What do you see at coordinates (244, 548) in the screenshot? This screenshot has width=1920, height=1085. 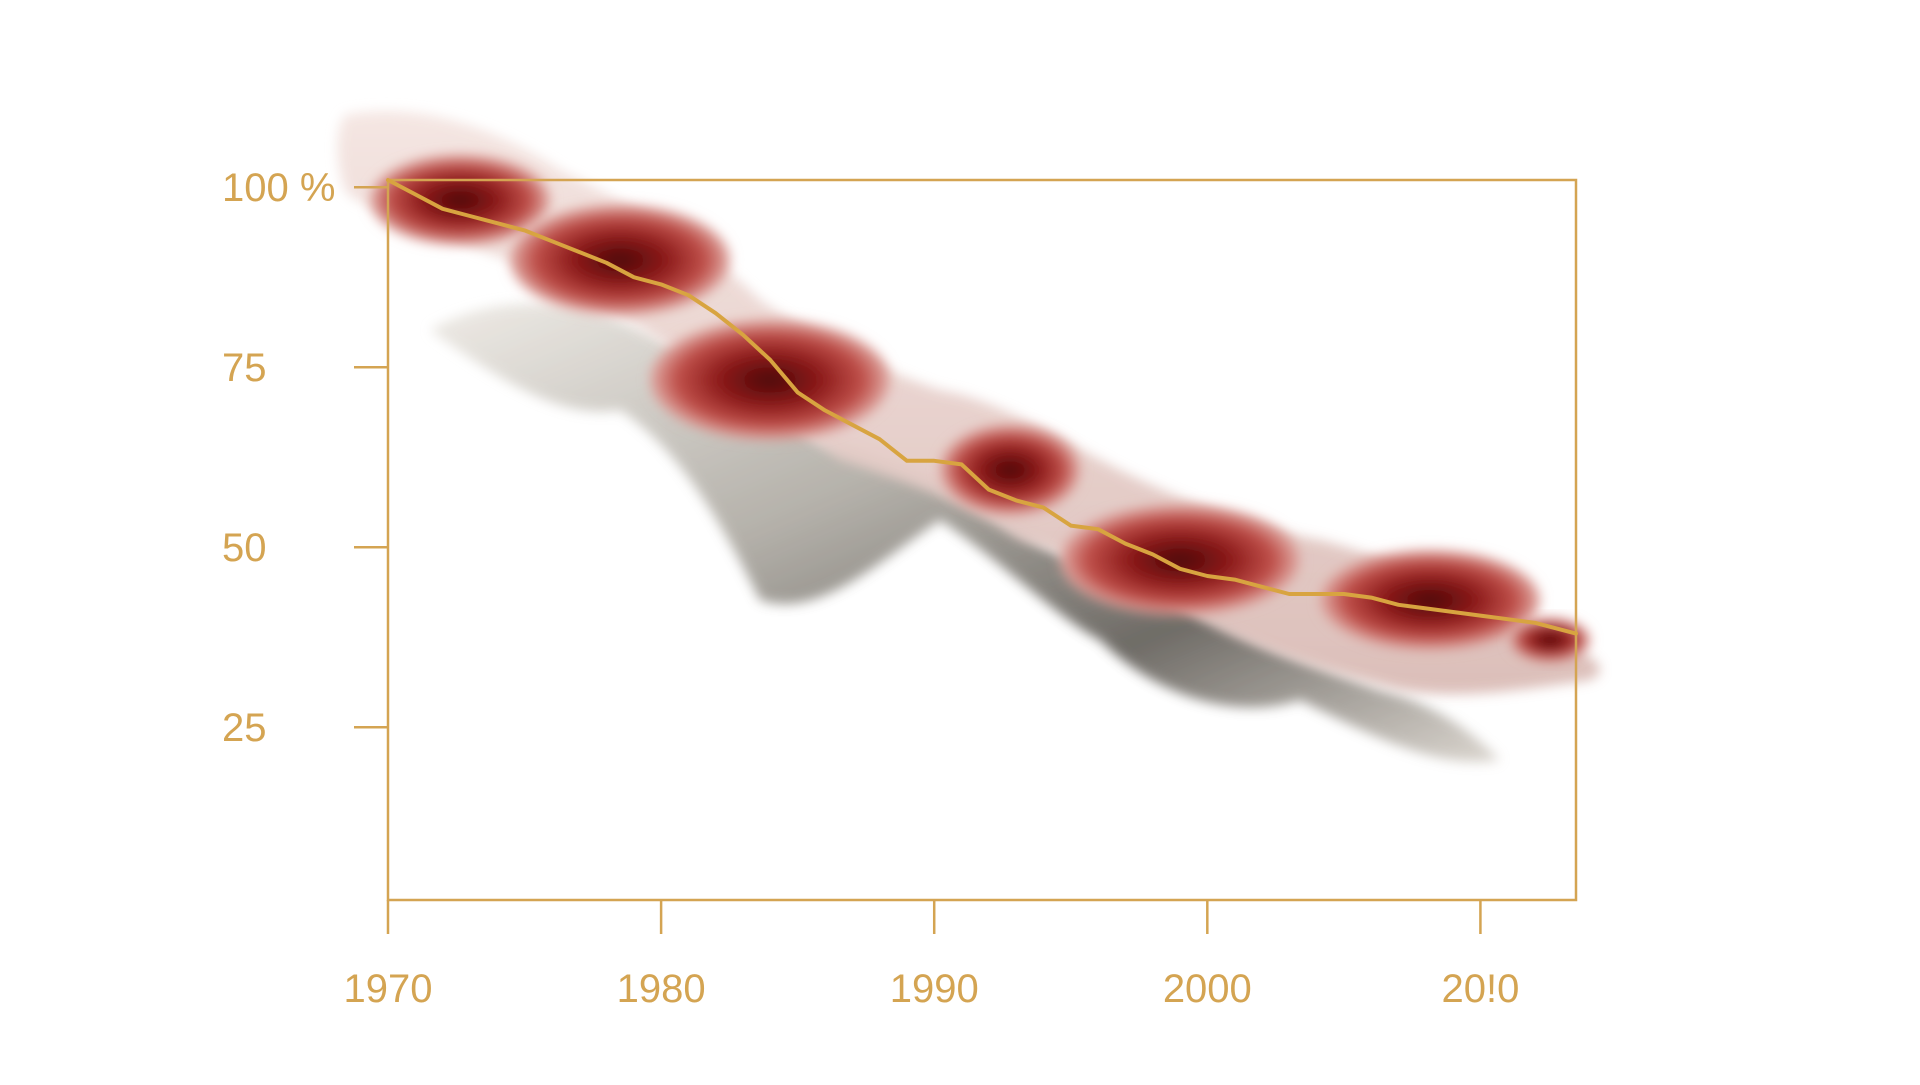 I see `y-tick-label: 50` at bounding box center [244, 548].